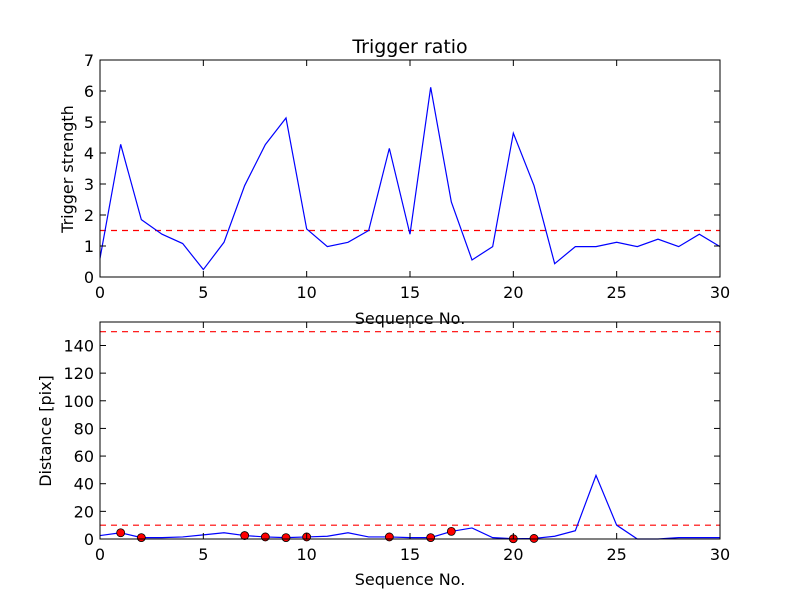 This screenshot has width=800, height=600. Describe the element at coordinates (409, 47) in the screenshot. I see `chart-title: Trigger ratio` at that location.